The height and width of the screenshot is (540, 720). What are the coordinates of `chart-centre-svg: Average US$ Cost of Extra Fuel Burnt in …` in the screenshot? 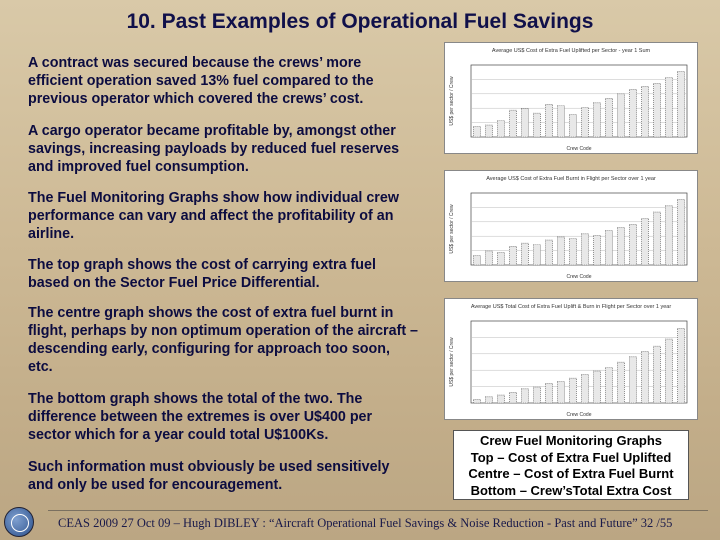 It's located at (568, 228).